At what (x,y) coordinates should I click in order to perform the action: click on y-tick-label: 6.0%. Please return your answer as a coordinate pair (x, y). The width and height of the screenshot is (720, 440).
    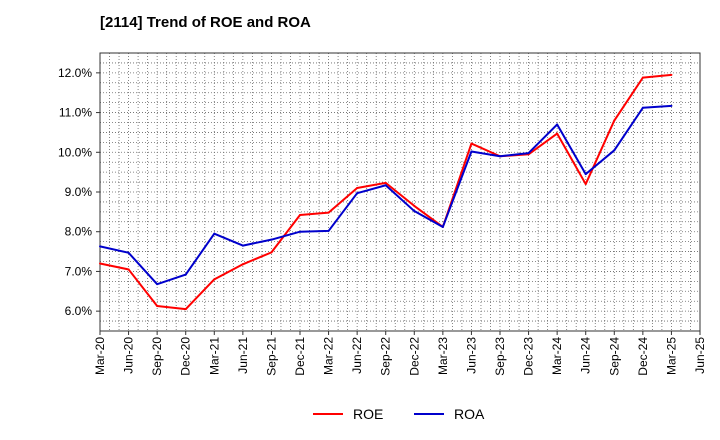
    Looking at the image, I should click on (79, 311).